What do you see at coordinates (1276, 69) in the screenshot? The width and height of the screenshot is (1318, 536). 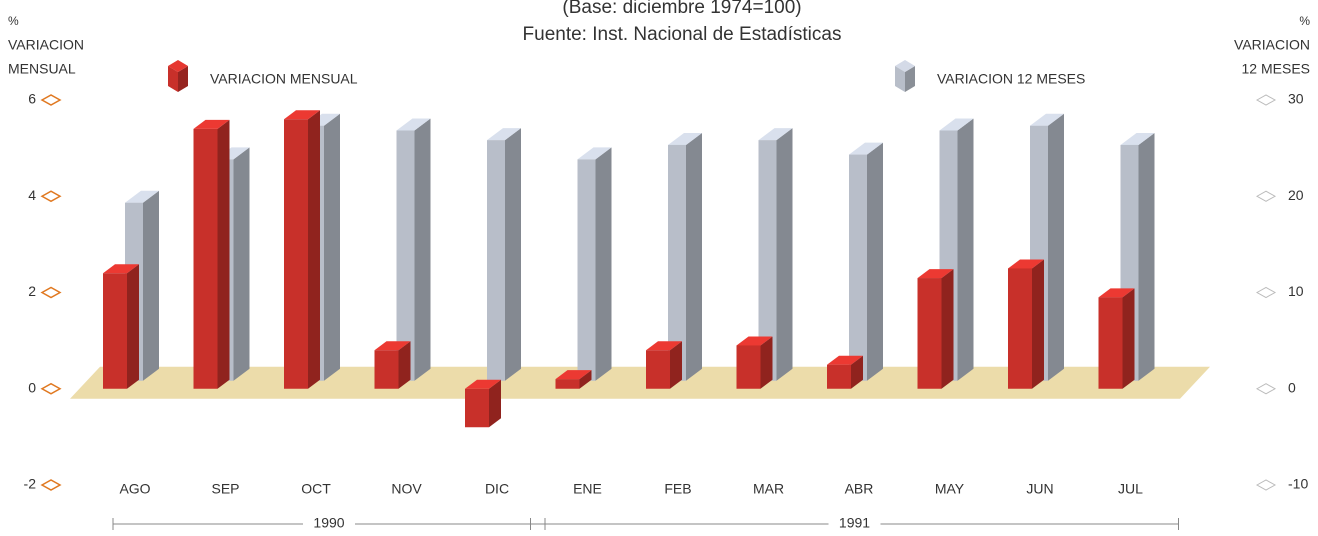 I see `y2-axis-label: 12 MESES` at bounding box center [1276, 69].